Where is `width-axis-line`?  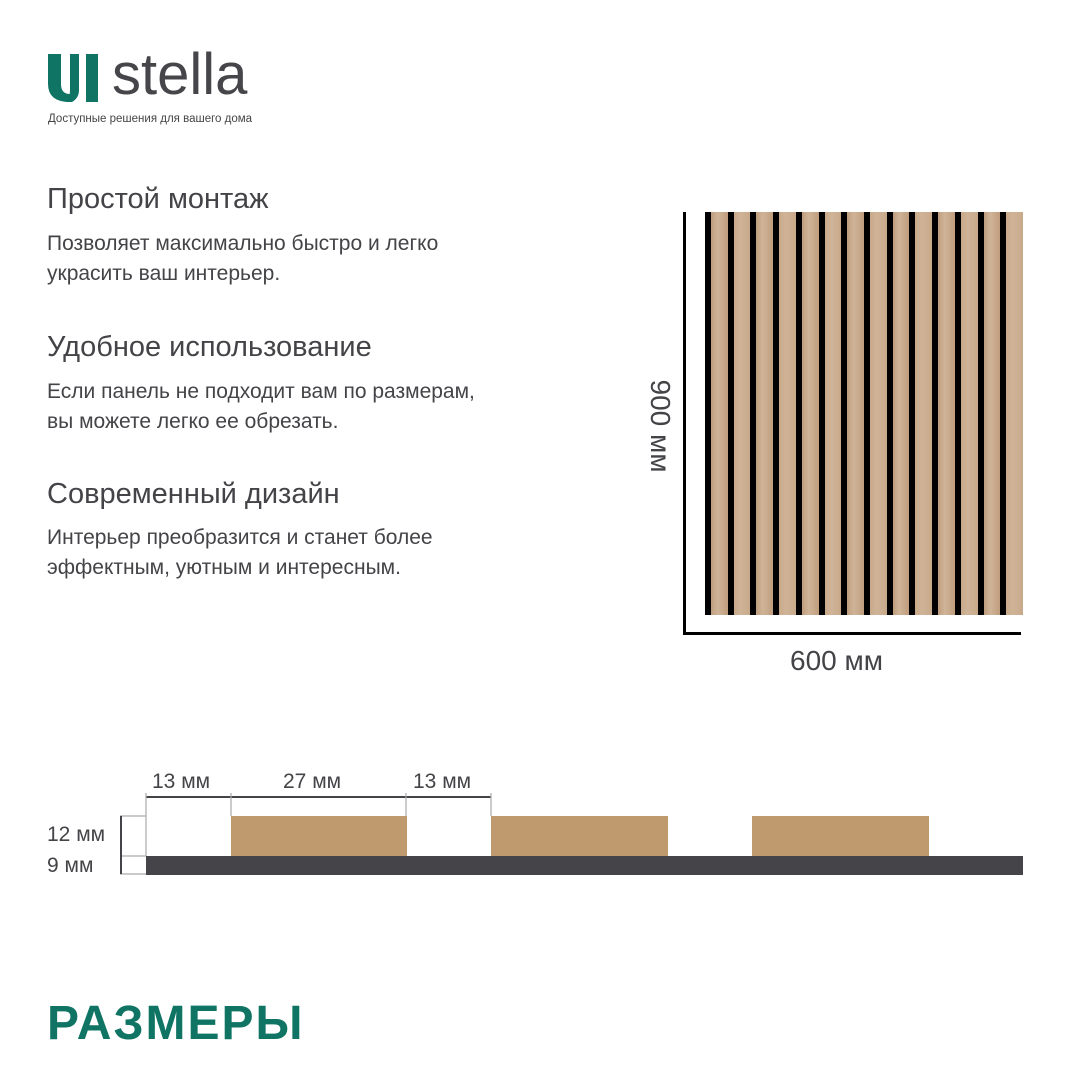
width-axis-line is located at coordinates (852, 633).